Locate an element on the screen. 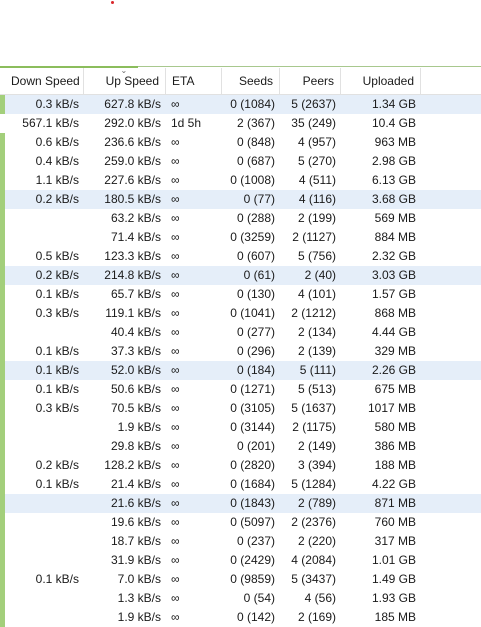 The width and height of the screenshot is (481, 627). up-speed-cell: 29.8 kB/s is located at coordinates (135, 446).